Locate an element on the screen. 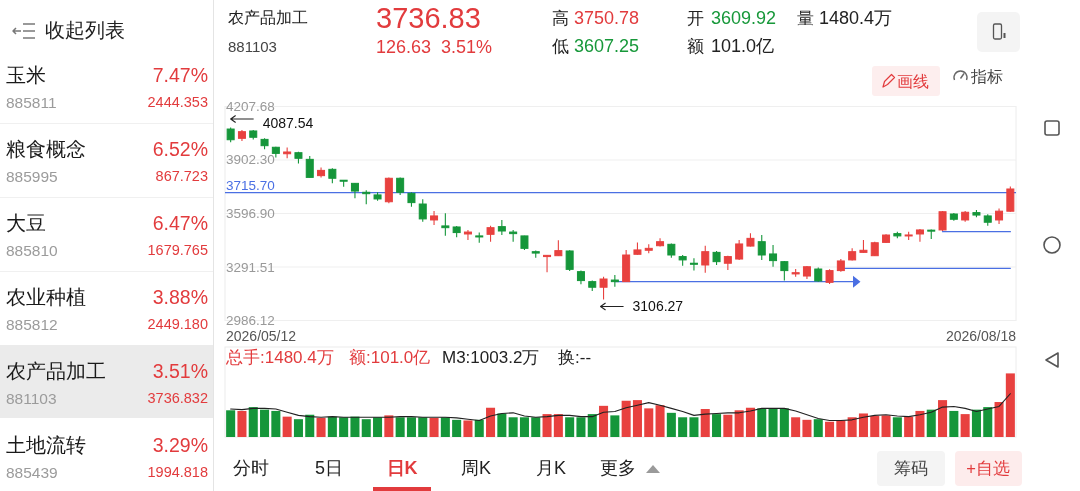 The height and width of the screenshot is (491, 1080). text: 3607.25 is located at coordinates (607, 46).